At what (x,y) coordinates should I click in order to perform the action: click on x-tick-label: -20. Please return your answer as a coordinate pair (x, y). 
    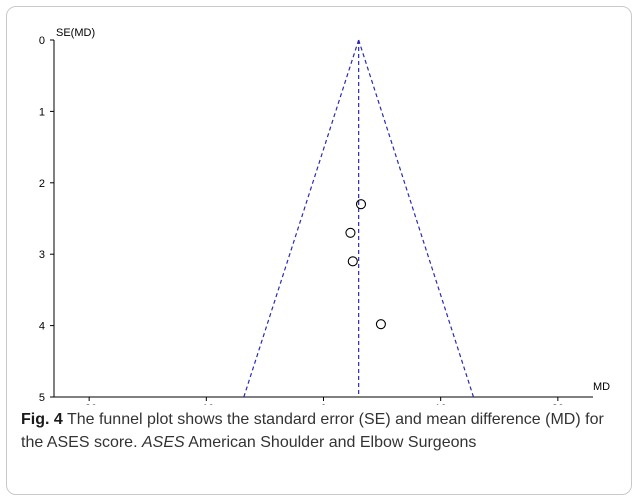
    Looking at the image, I should click on (89, 404).